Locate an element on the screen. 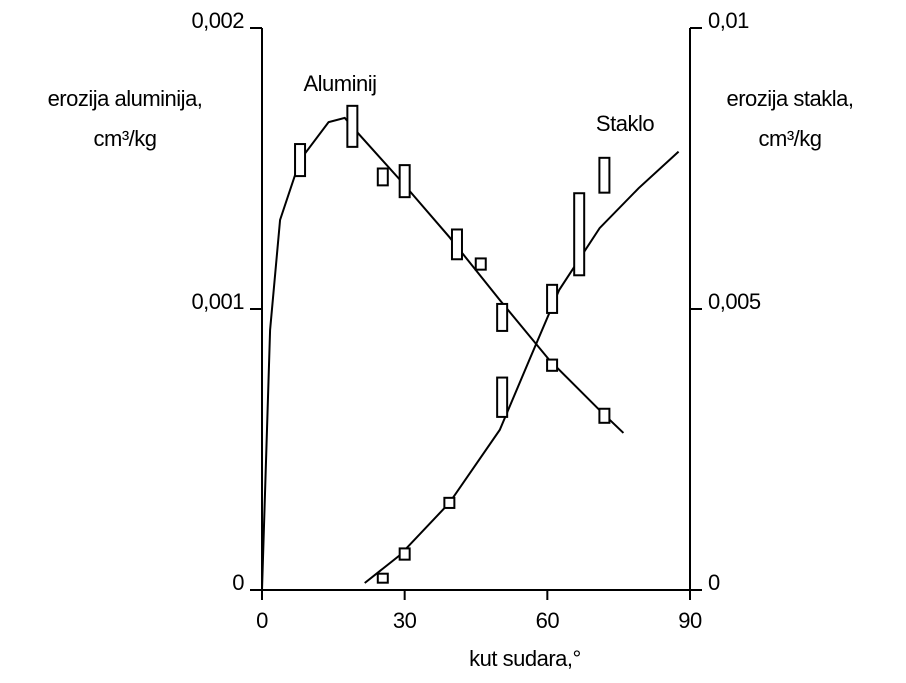  x-tick-label: 90 is located at coordinates (690, 620).